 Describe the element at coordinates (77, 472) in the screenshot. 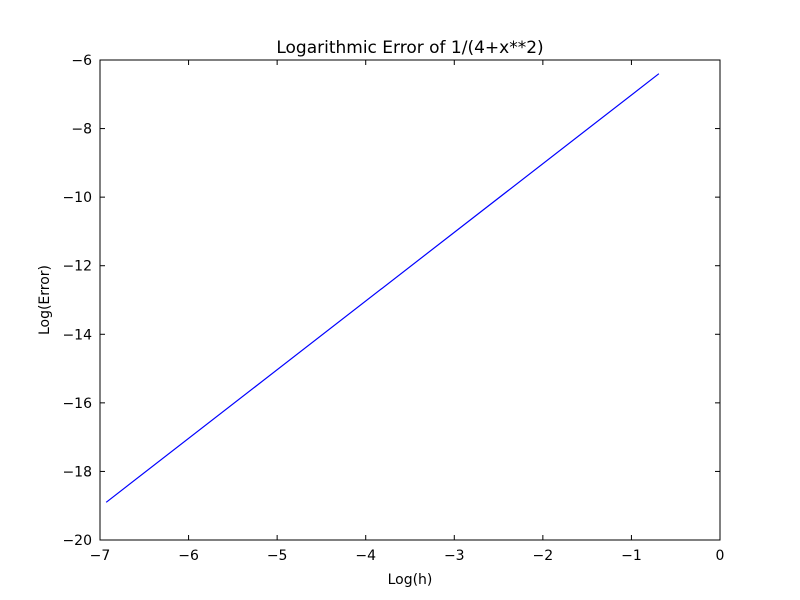

I see `y-tick-label: −18` at that location.